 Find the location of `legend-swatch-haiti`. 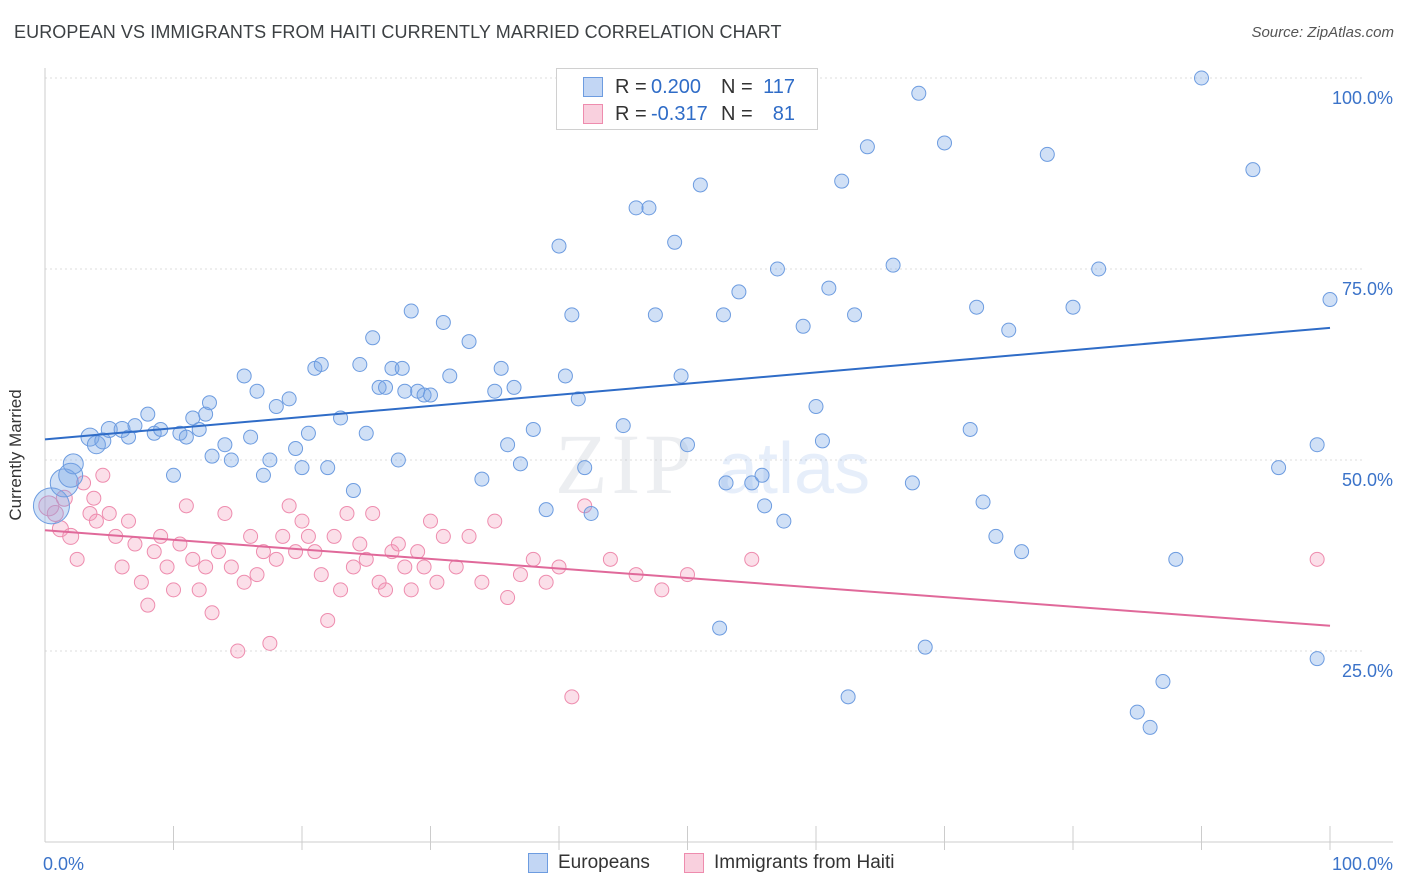

legend-swatch-haiti is located at coordinates (694, 863).